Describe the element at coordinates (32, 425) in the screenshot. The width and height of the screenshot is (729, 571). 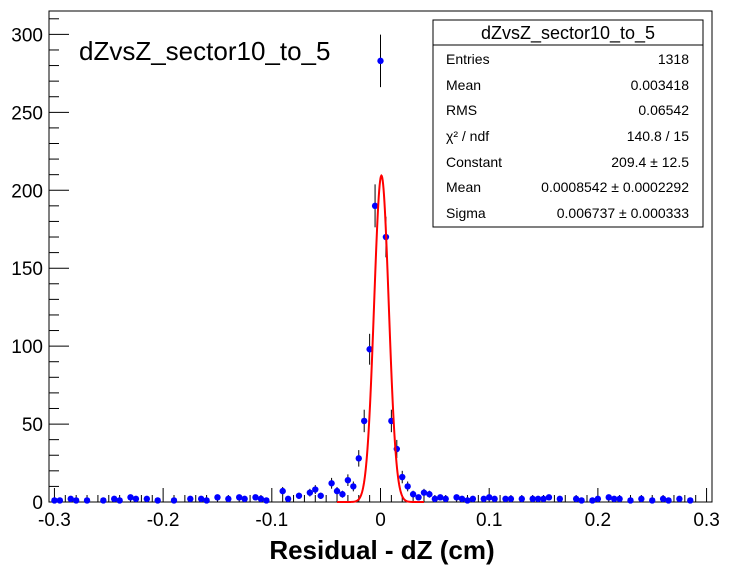
I see `y-tick-label: 50` at that location.